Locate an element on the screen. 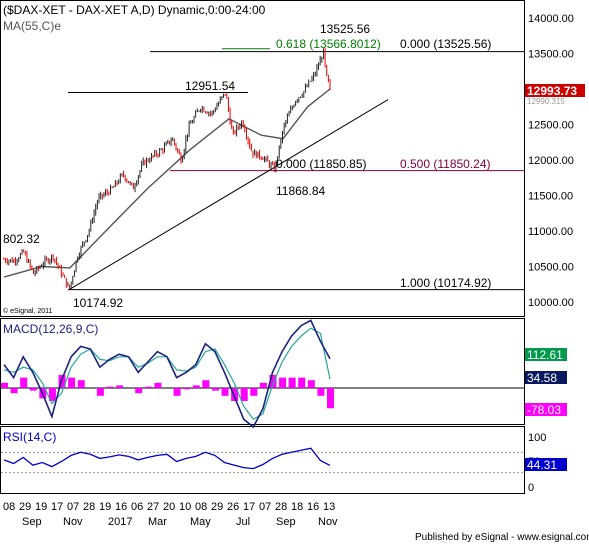 The image size is (589, 545). footer-published: Published by eSignal - www.esignal.com is located at coordinates (502, 537).